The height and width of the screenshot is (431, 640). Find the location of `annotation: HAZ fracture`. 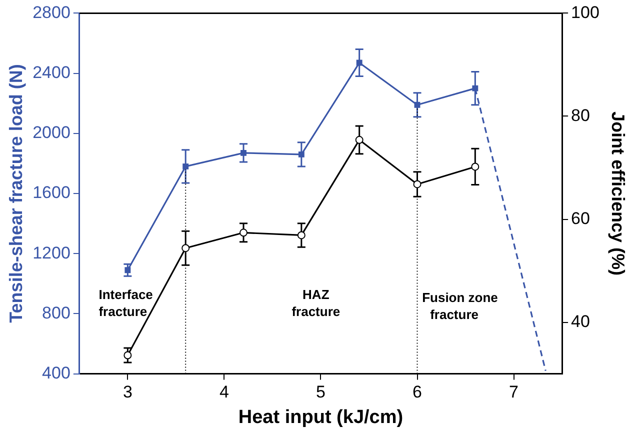

annotation: HAZ fracture is located at coordinates (316, 302).